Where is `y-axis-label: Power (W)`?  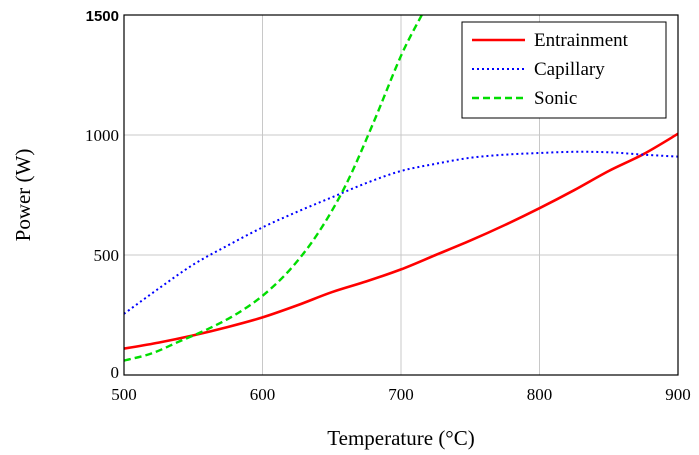 y-axis-label: Power (W) is located at coordinates (23, 195).